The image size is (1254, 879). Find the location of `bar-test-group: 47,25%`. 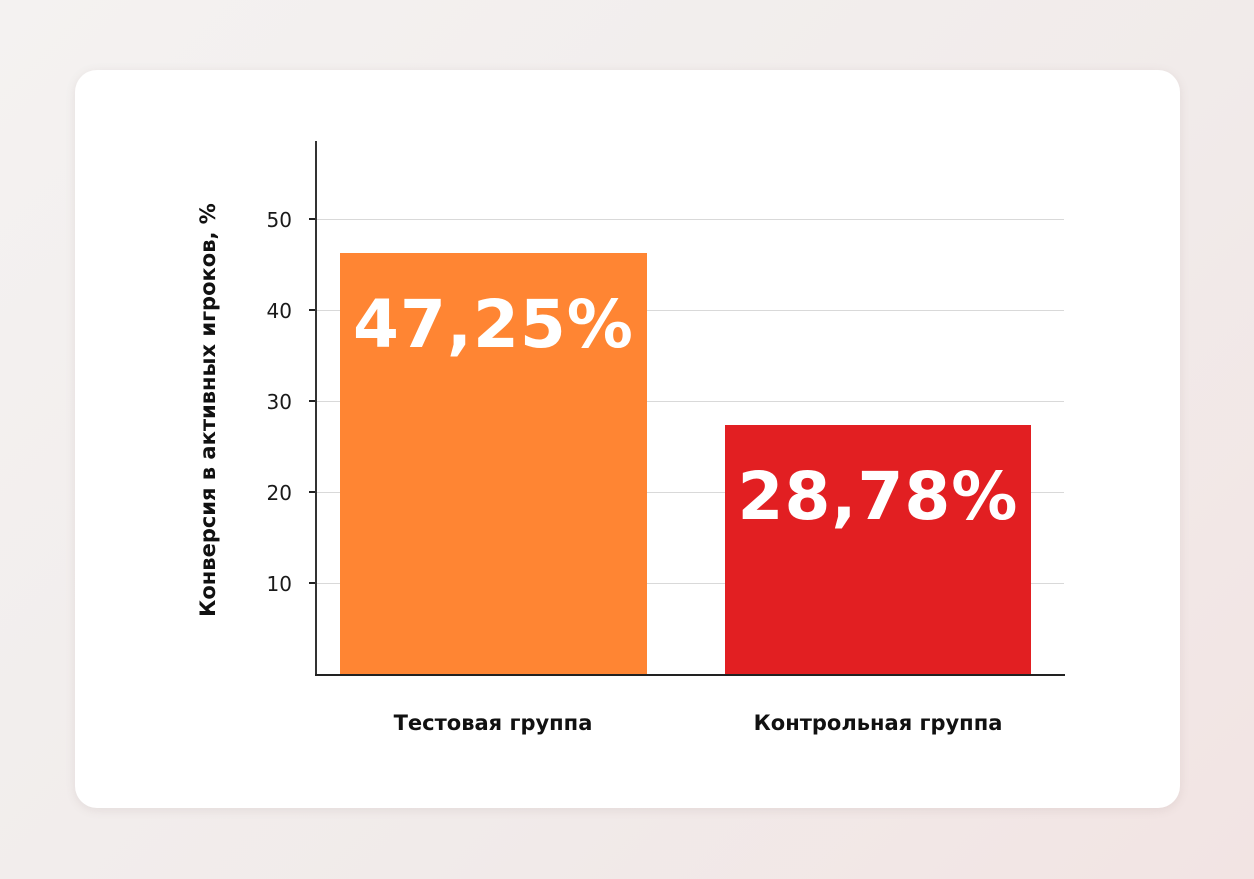

bar-test-group: 47,25% is located at coordinates (493, 463).